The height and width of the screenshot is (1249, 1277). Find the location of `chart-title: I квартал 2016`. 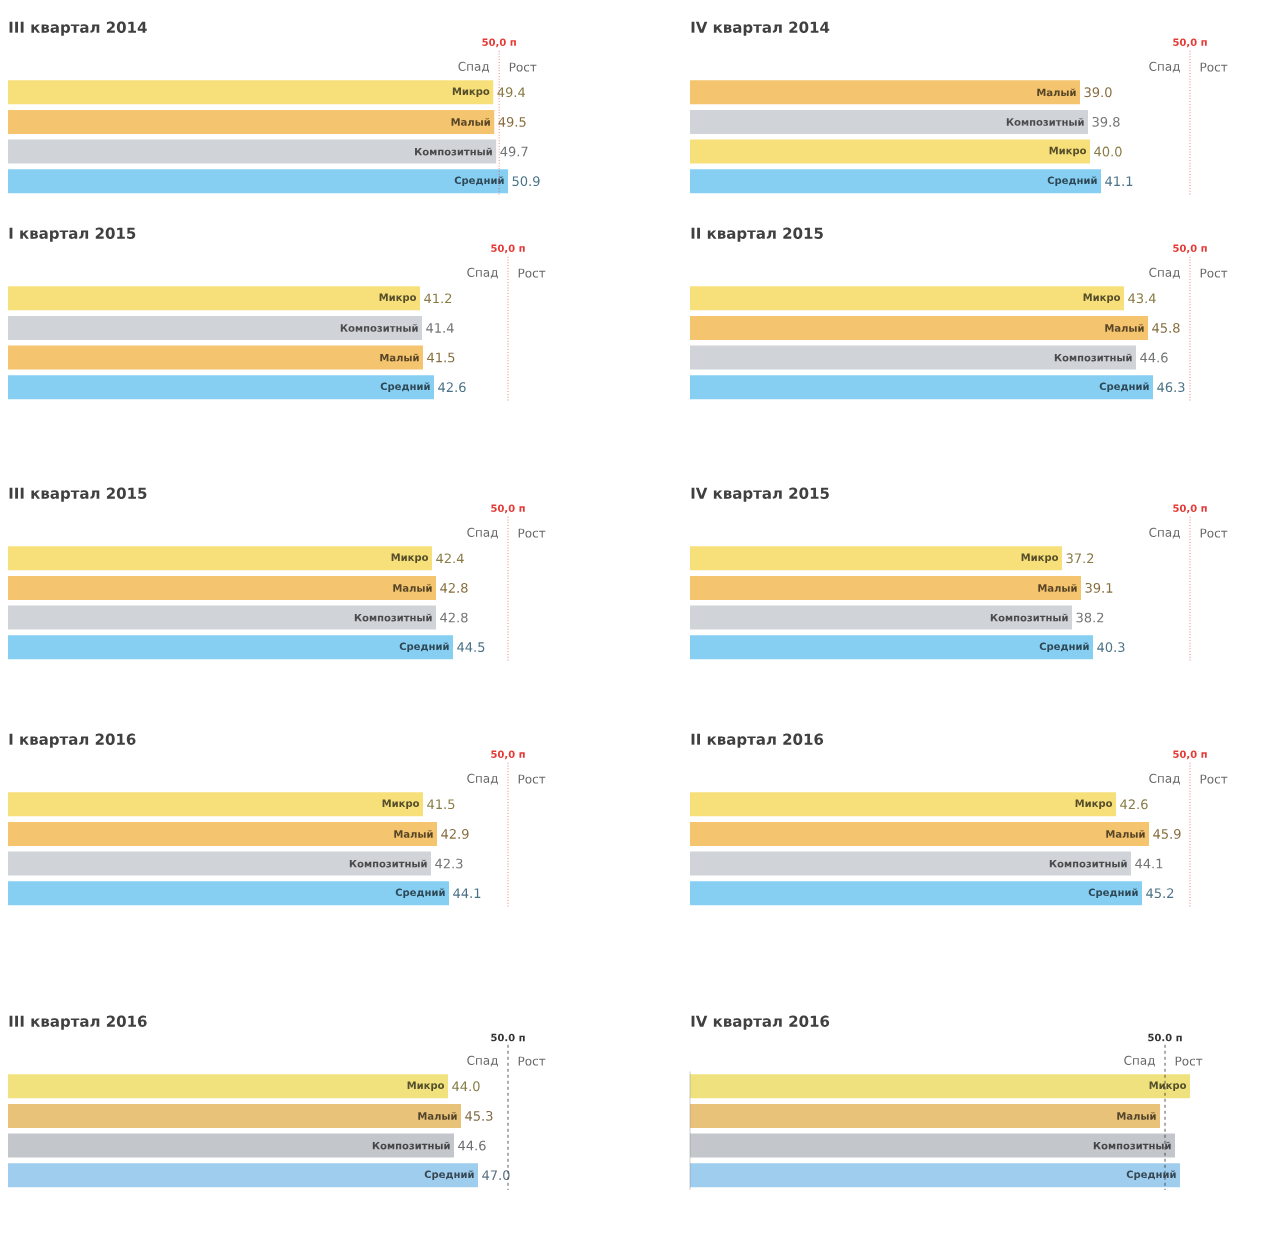

chart-title: I квартал 2016 is located at coordinates (72, 740).